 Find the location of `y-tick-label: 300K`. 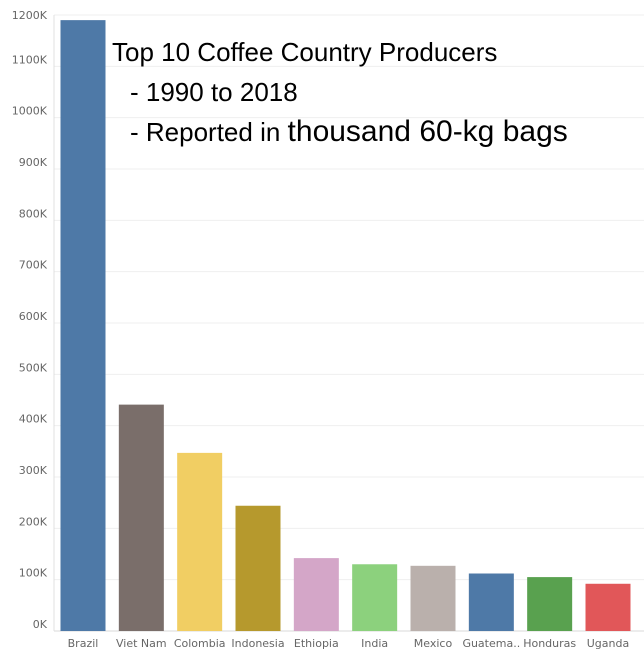

y-tick-label: 300K is located at coordinates (33, 470).